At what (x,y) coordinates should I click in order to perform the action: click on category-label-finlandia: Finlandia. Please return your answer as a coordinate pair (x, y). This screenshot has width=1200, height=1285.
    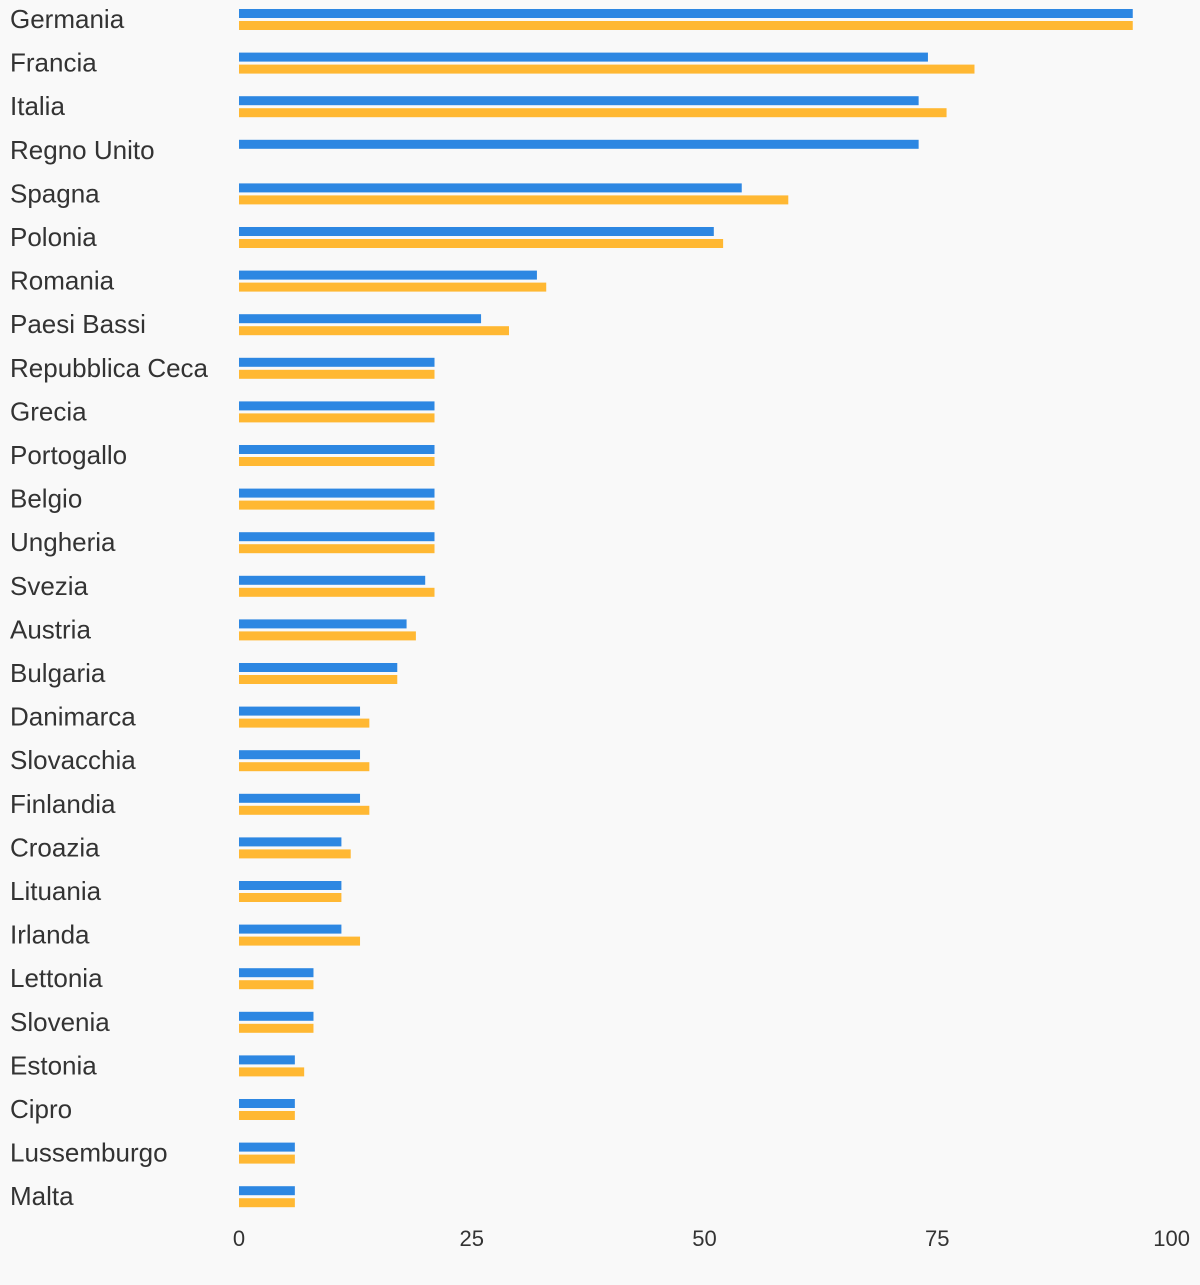
    Looking at the image, I should click on (63, 804).